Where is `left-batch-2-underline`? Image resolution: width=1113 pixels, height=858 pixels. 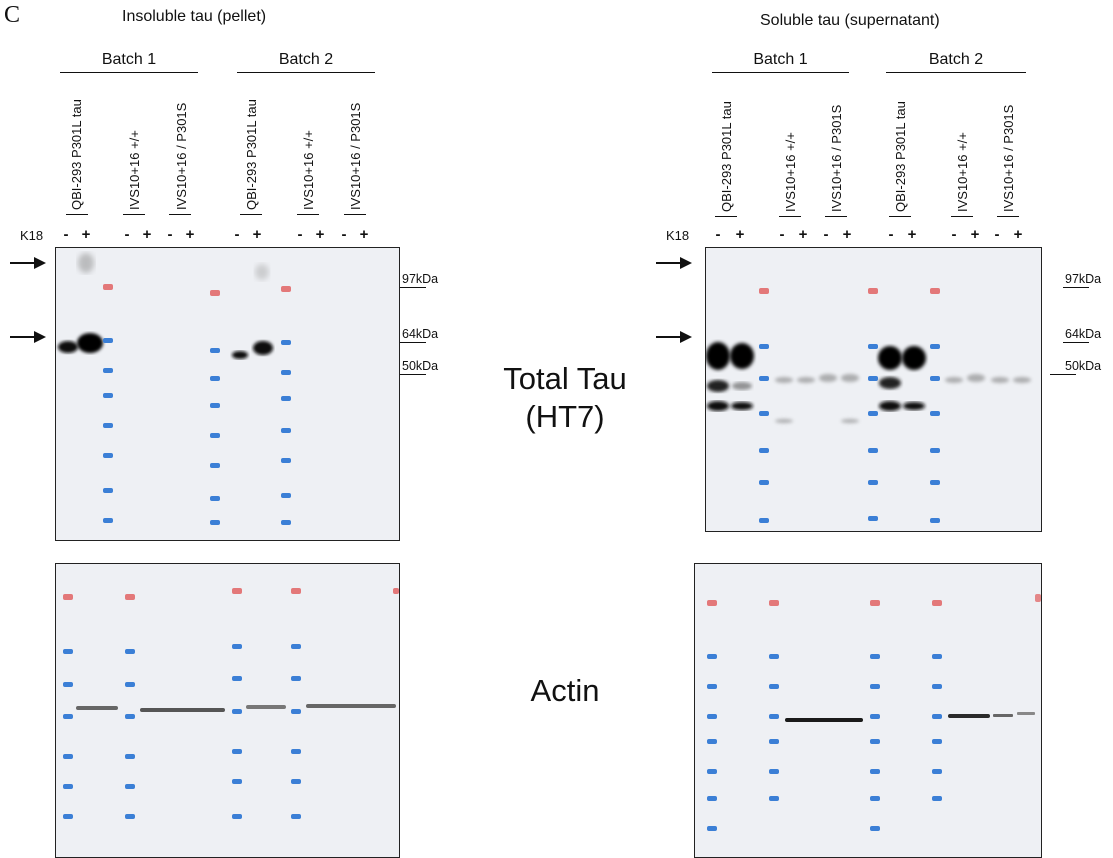 left-batch-2-underline is located at coordinates (306, 72).